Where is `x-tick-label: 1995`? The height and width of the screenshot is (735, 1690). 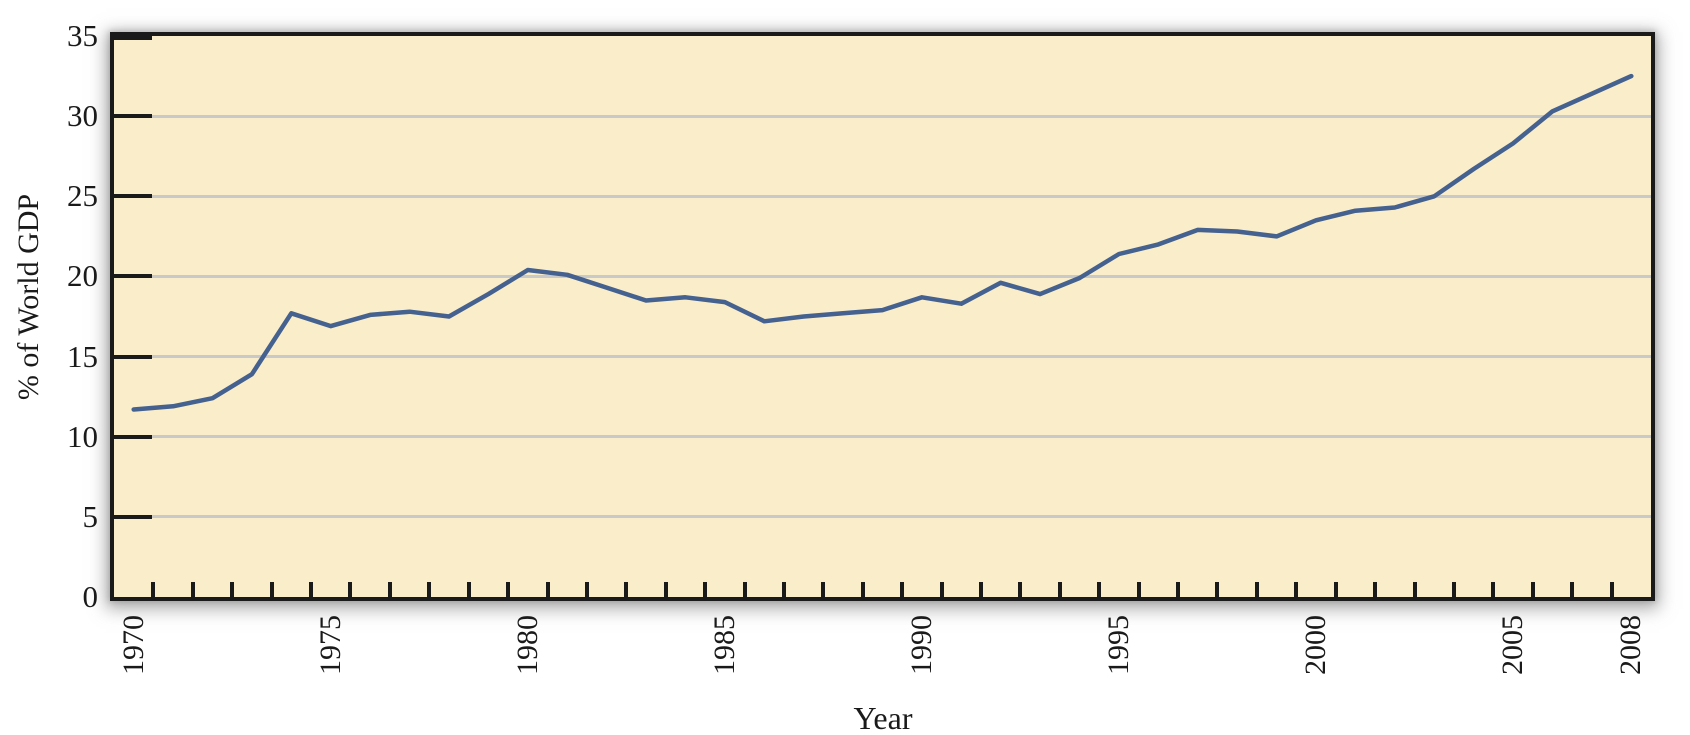 x-tick-label: 1995 is located at coordinates (1118, 645).